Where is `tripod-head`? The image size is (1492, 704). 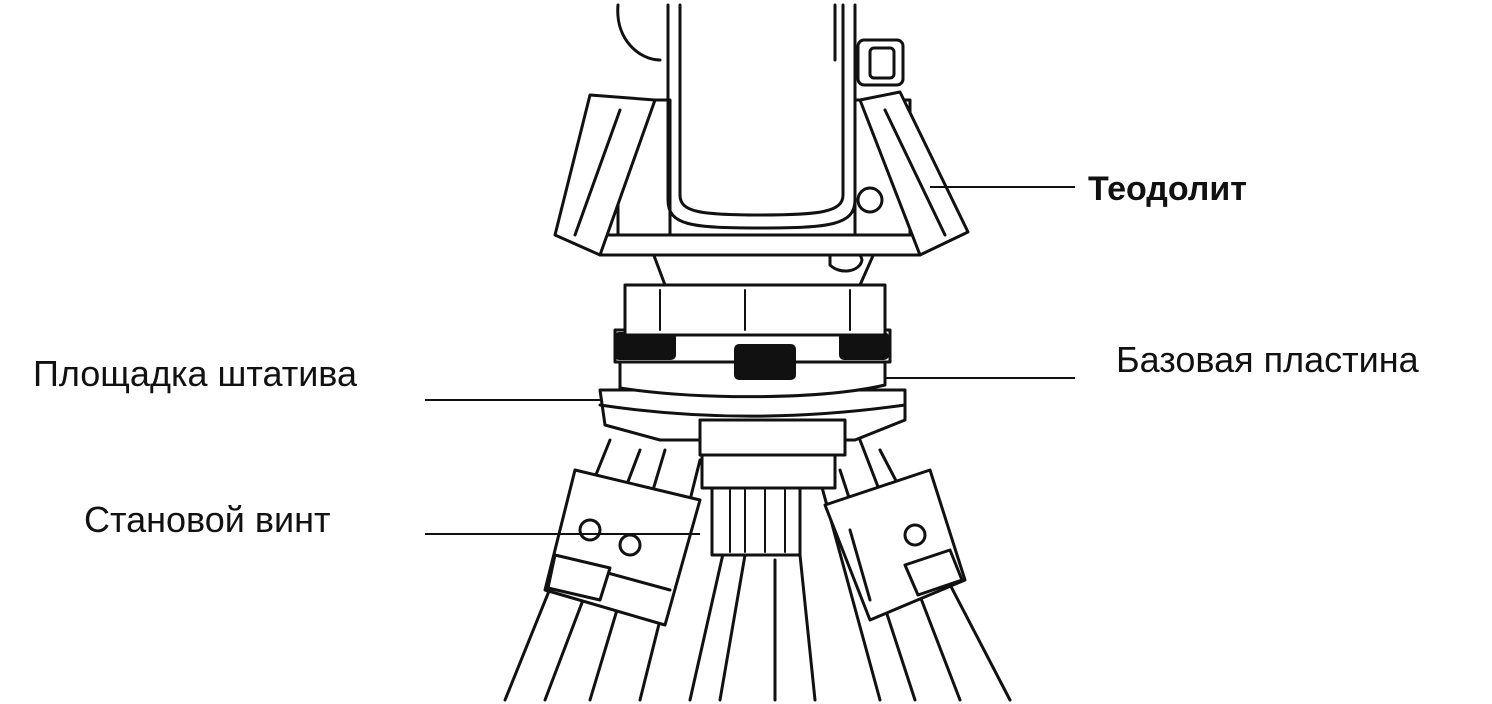
tripod-head is located at coordinates (752, 422).